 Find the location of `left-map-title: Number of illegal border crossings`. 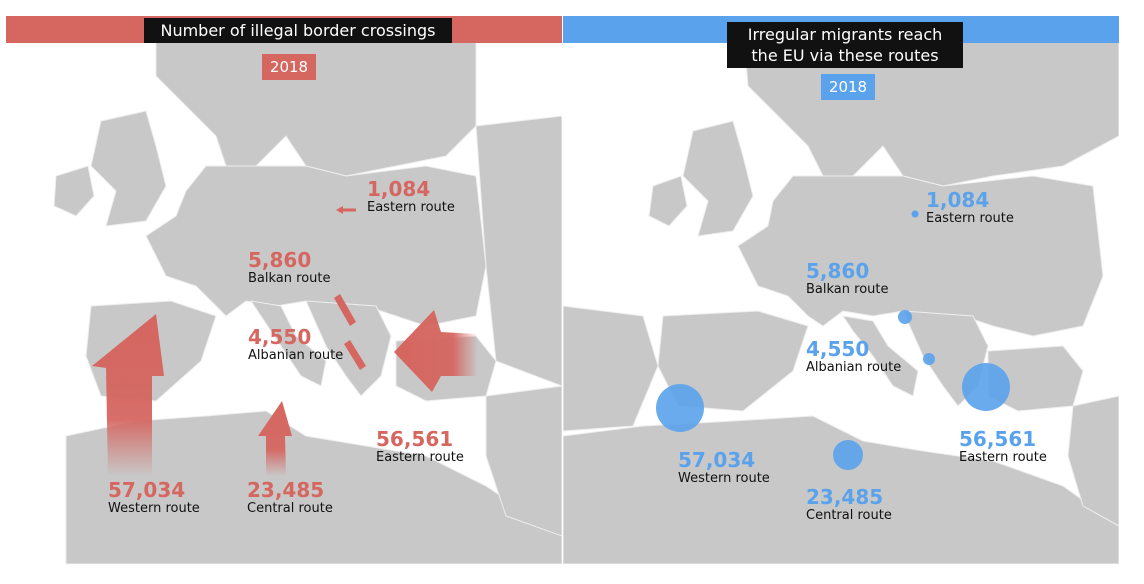

left-map-title: Number of illegal border crossings is located at coordinates (298, 30).